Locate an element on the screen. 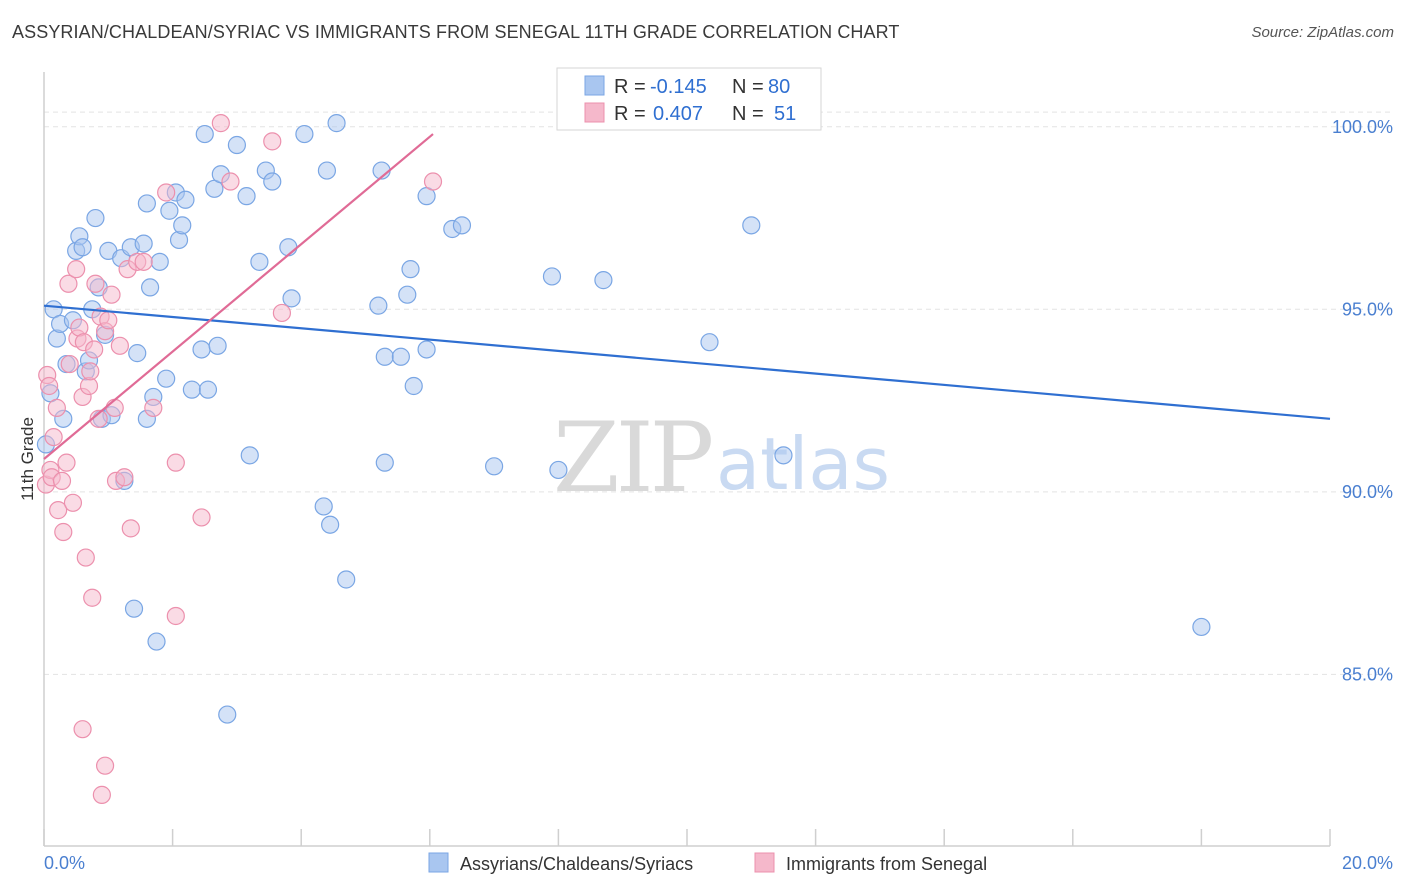 The image size is (1406, 892). y-tick-label: 90.0% is located at coordinates (1367, 492).